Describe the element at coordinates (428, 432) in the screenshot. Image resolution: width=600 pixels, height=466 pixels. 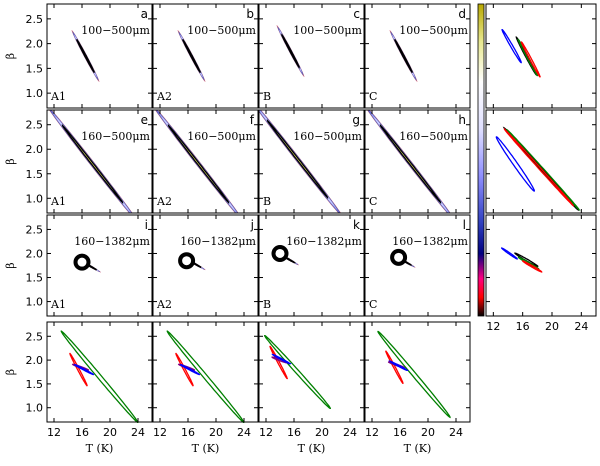
I see `bottom-panel-3-xtick-label-2: 20` at that location.